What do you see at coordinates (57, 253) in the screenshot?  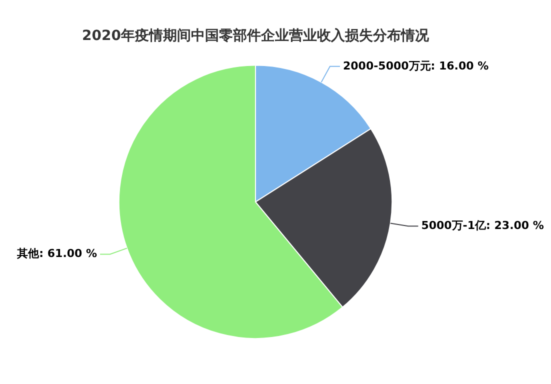 I see `slice-label: 其他: 61.00 %` at bounding box center [57, 253].